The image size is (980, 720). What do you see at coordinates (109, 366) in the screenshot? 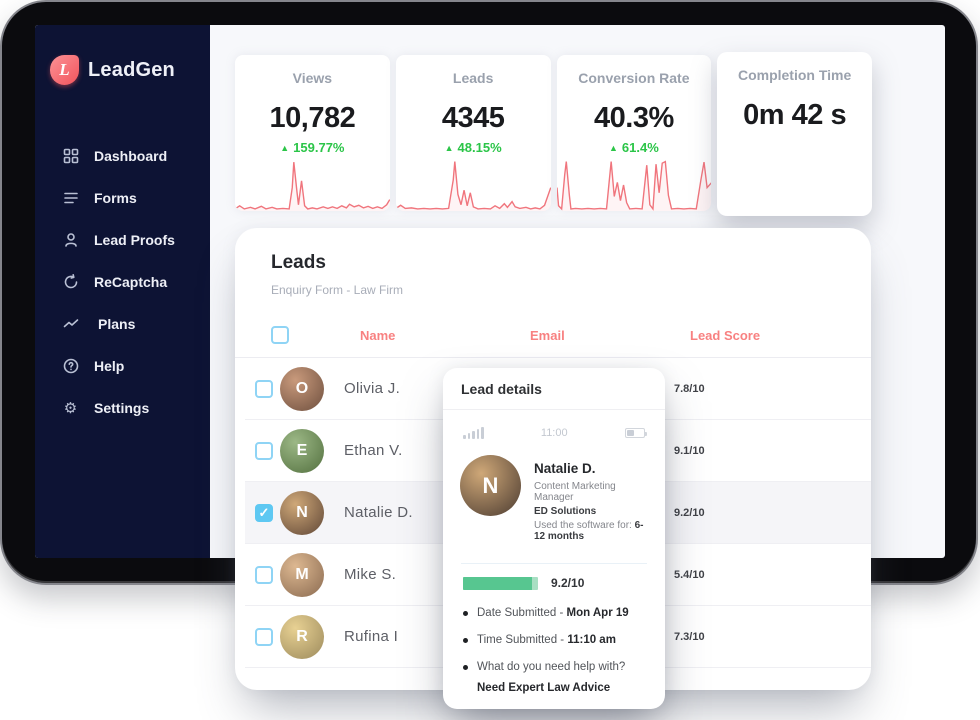
I see `sidebar-item-label: Help` at bounding box center [109, 366].